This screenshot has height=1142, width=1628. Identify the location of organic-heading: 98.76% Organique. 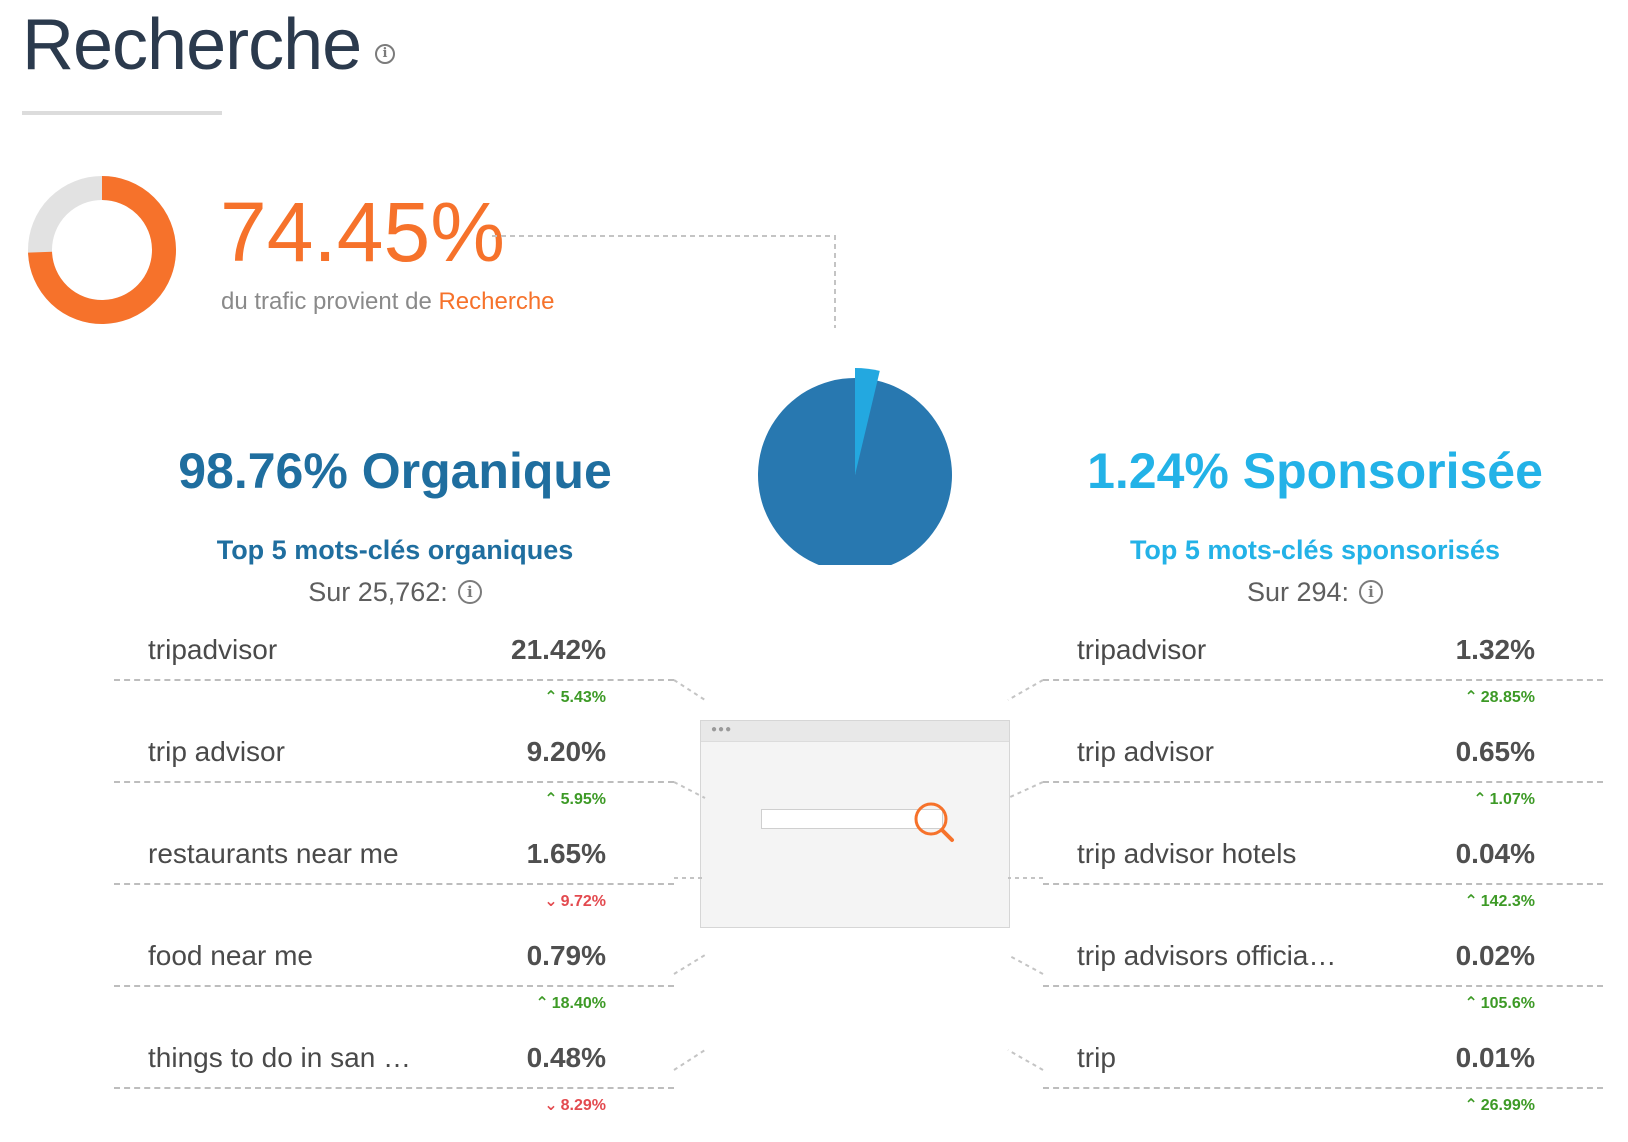
(395, 471).